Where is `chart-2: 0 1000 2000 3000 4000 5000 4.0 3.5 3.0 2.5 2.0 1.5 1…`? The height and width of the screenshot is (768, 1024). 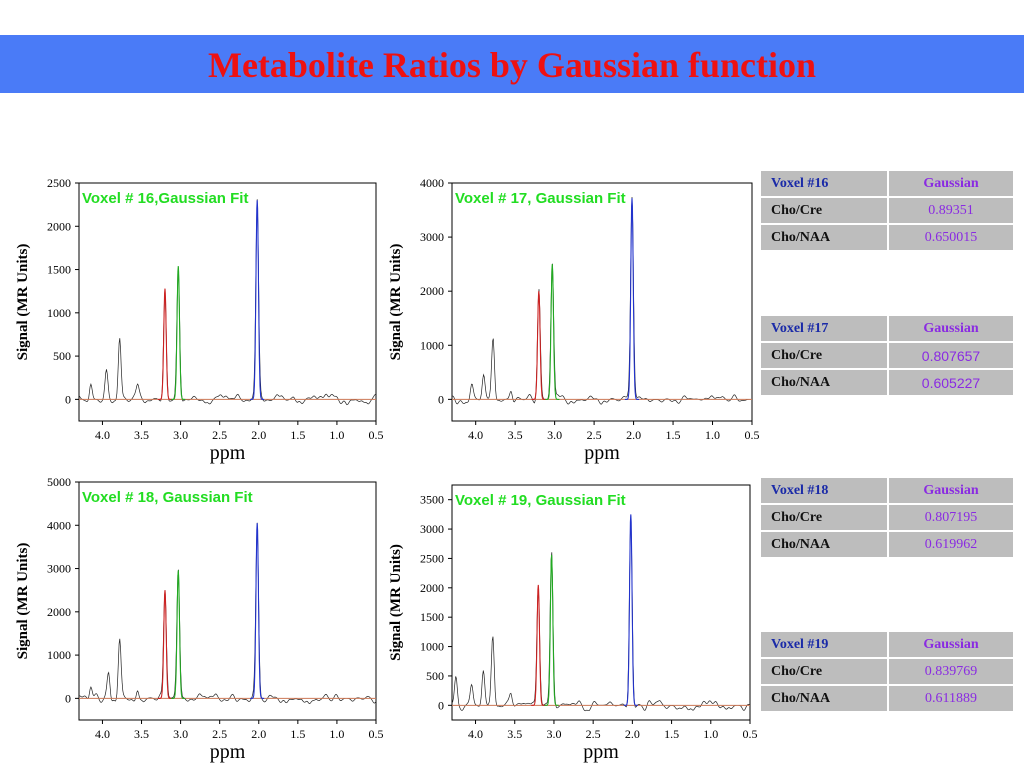 chart-2: 0 1000 2000 3000 4000 5000 4.0 3.5 3.0 2.5 2.0 1.5 1… is located at coordinates (199, 619).